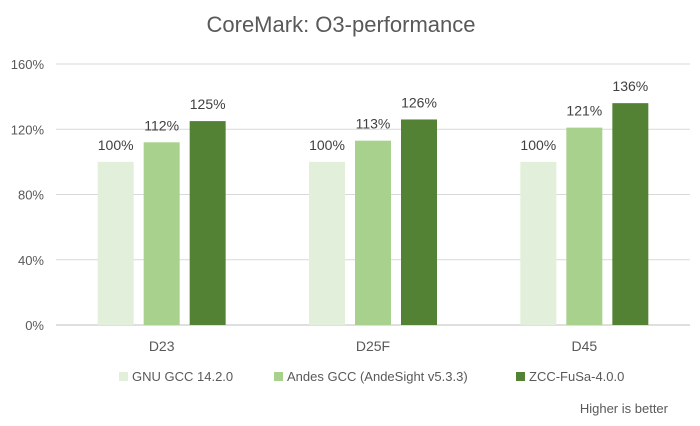 This screenshot has width=700, height=426. Describe the element at coordinates (34, 325) in the screenshot. I see `y-tick-label: 0%` at that location.